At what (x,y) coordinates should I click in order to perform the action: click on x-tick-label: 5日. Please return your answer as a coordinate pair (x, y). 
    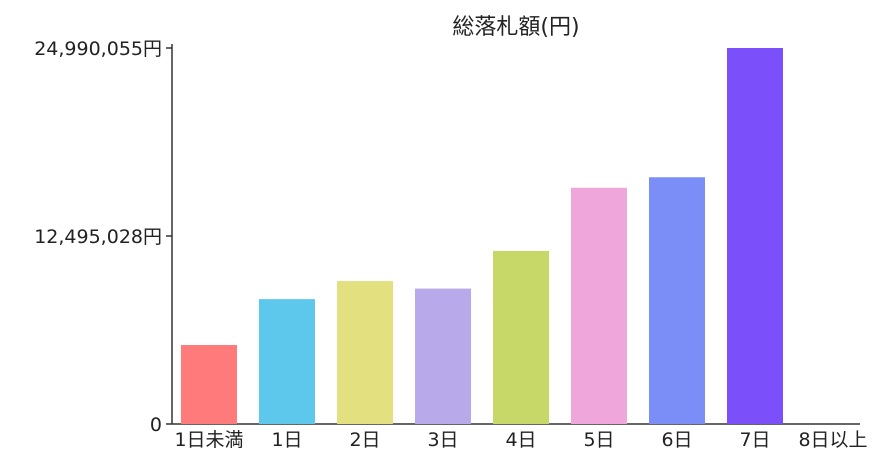
    Looking at the image, I should click on (598, 440).